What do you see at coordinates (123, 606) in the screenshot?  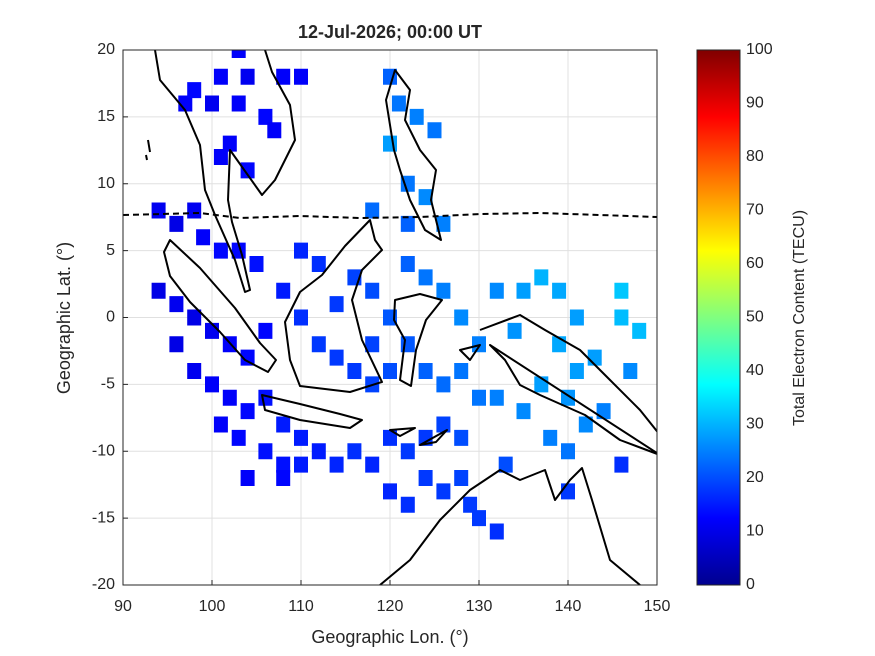 I see `x-tick-label: 90` at bounding box center [123, 606].